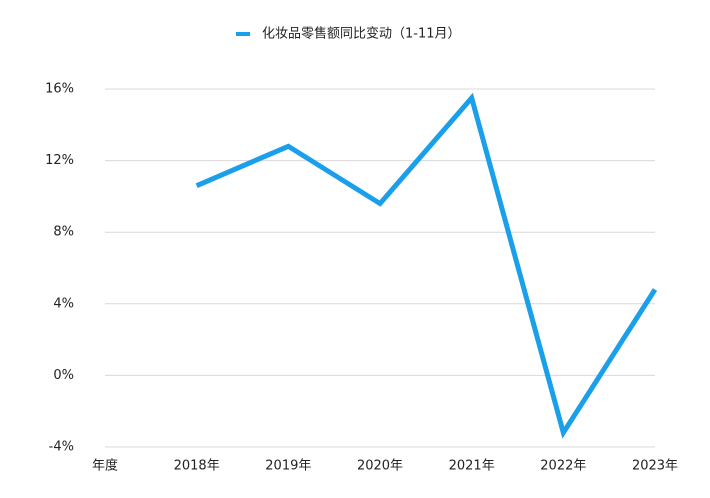 Image resolution: width=710 pixels, height=498 pixels. Describe the element at coordinates (59, 89) in the screenshot. I see `y-tick-label: 16%` at that location.